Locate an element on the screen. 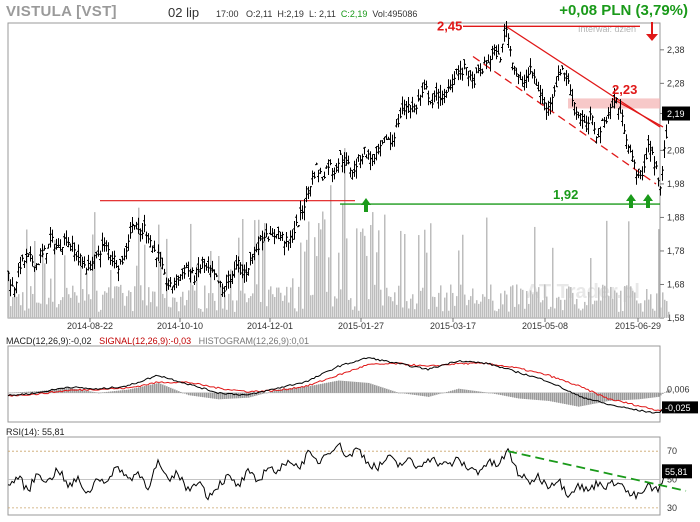 Image resolution: width=700 pixels, height=522 pixels. price-change: +0,08 PLN (3,79%) is located at coordinates (623, 10).